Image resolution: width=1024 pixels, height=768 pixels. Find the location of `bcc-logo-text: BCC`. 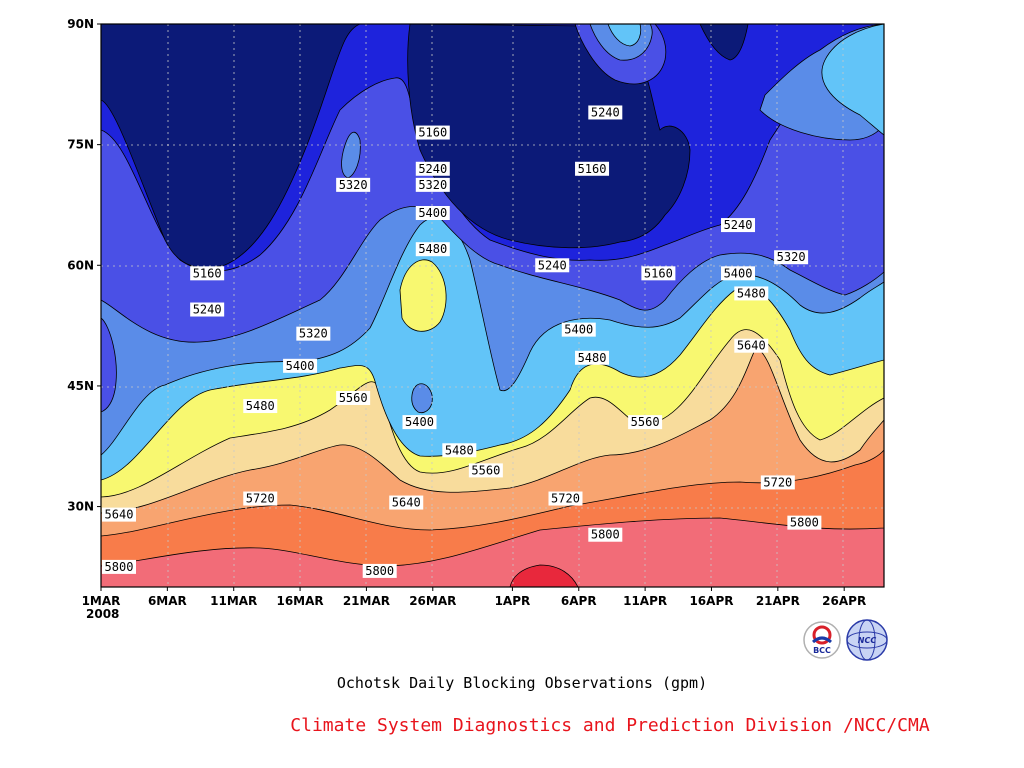

bcc-logo-text: BCC is located at coordinates (822, 650).